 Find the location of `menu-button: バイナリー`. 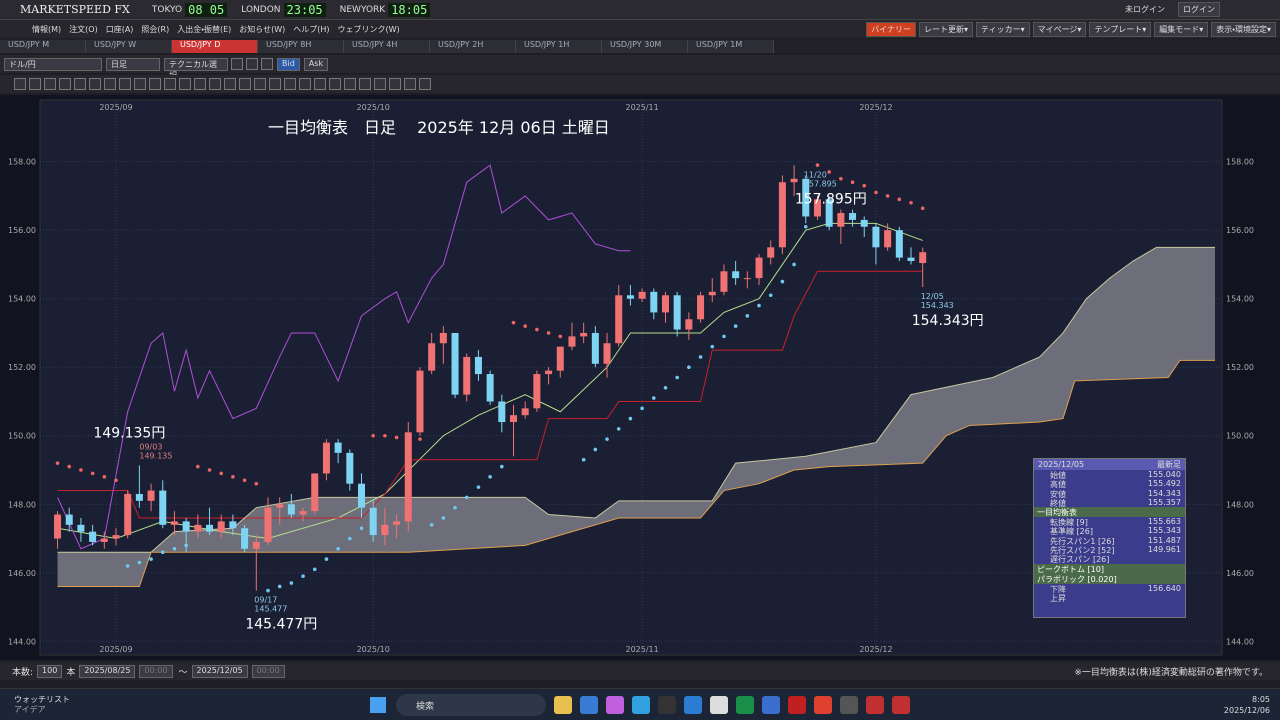

menu-button: バイナリー is located at coordinates (891, 29).